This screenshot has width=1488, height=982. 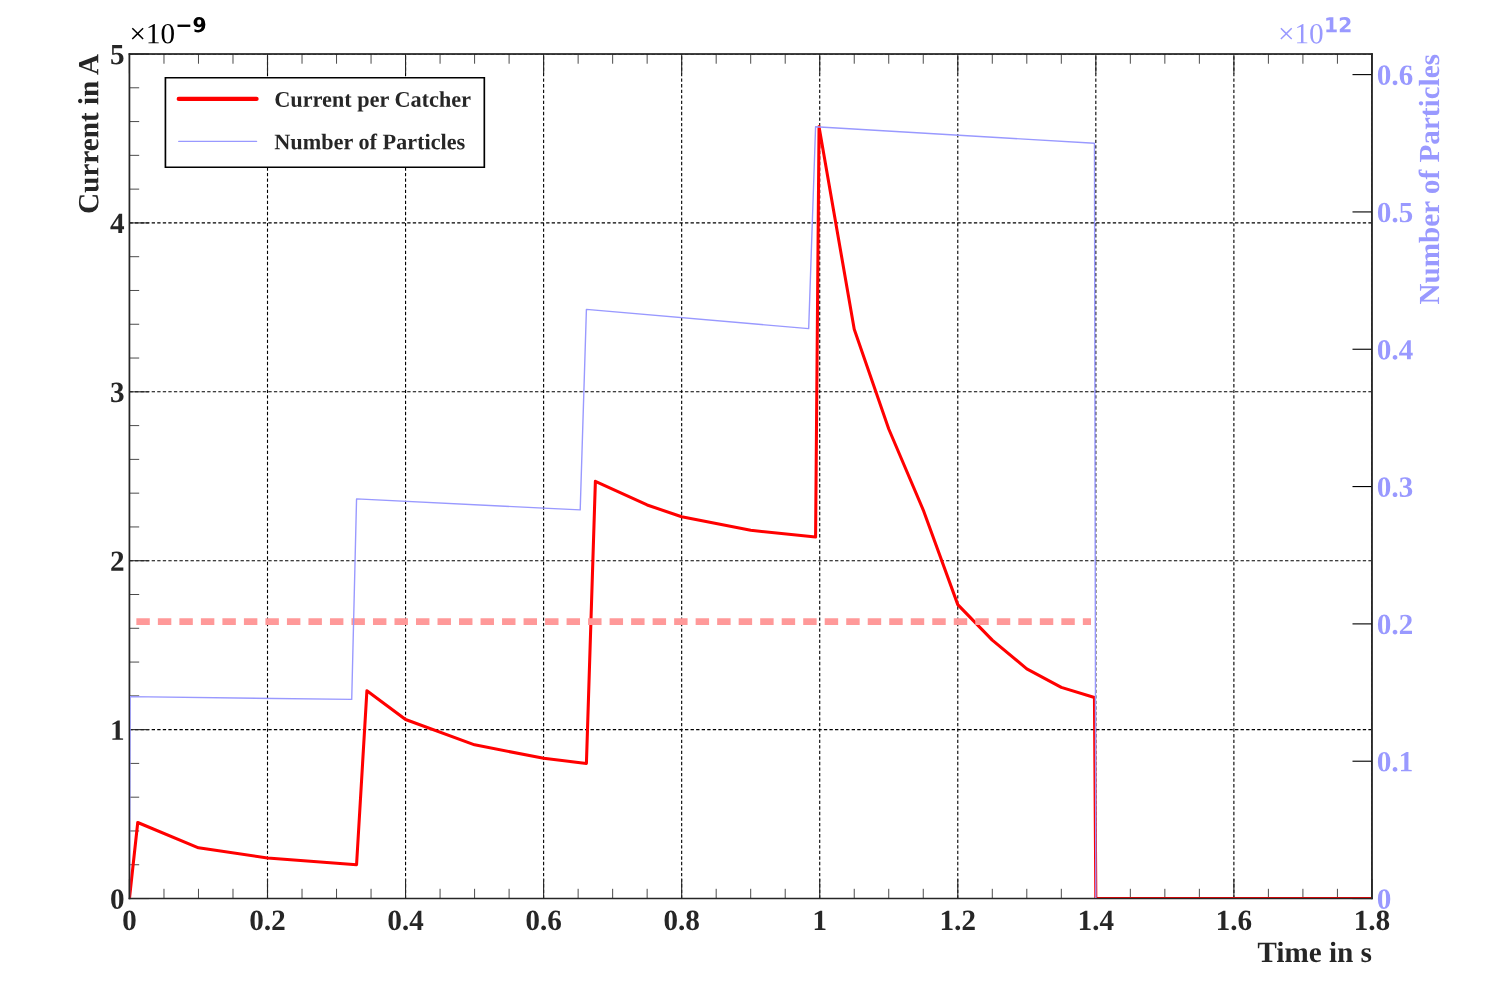 I want to click on y-tick-label: 0, so click(x=117, y=899).